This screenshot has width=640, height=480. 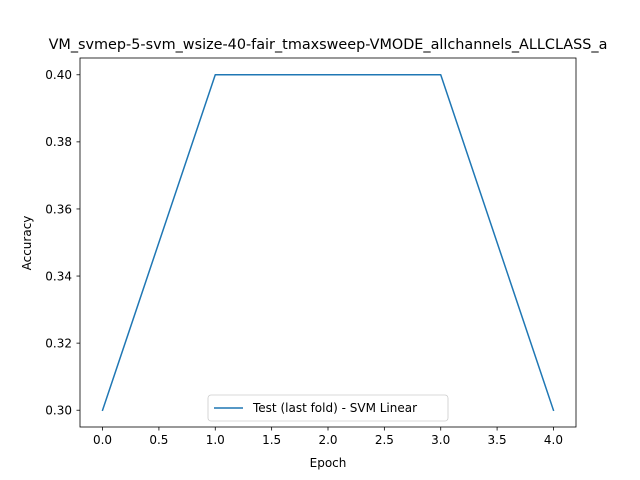 What do you see at coordinates (58, 75) in the screenshot?
I see `y-tick-label: 0.40` at bounding box center [58, 75].